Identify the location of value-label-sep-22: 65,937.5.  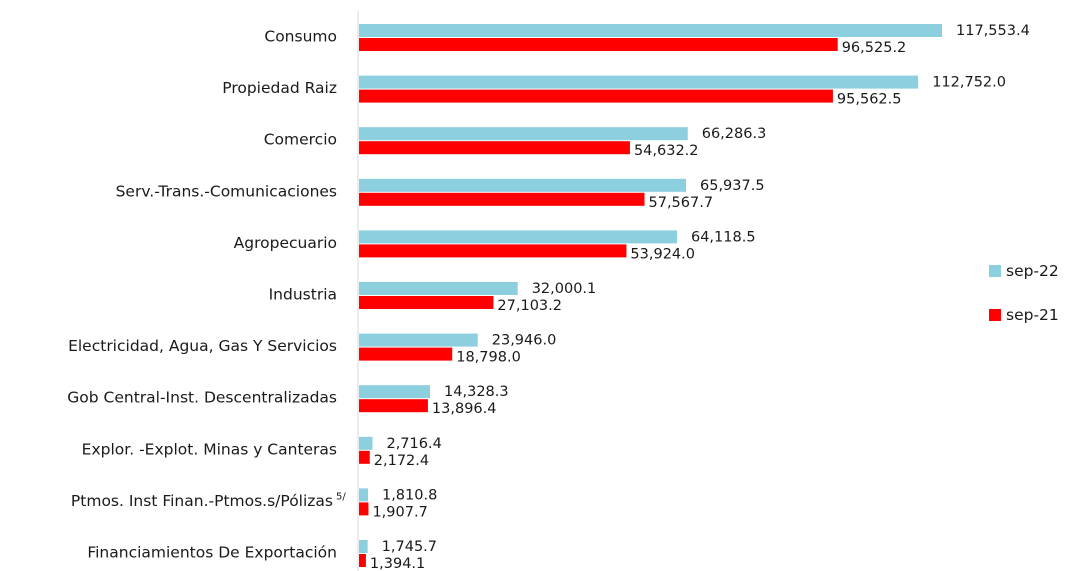
(732, 186).